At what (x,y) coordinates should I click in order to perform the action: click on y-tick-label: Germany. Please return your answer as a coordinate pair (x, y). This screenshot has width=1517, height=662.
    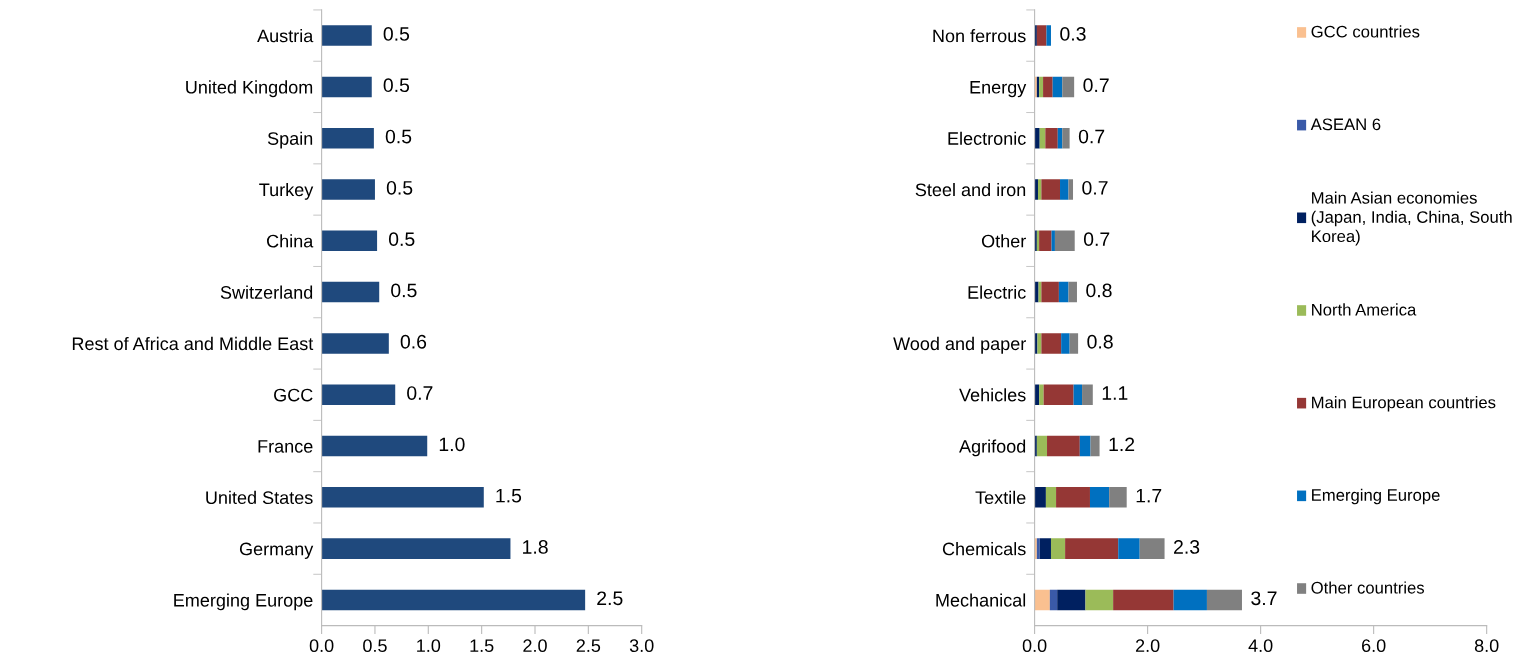
    Looking at the image, I should click on (276, 550).